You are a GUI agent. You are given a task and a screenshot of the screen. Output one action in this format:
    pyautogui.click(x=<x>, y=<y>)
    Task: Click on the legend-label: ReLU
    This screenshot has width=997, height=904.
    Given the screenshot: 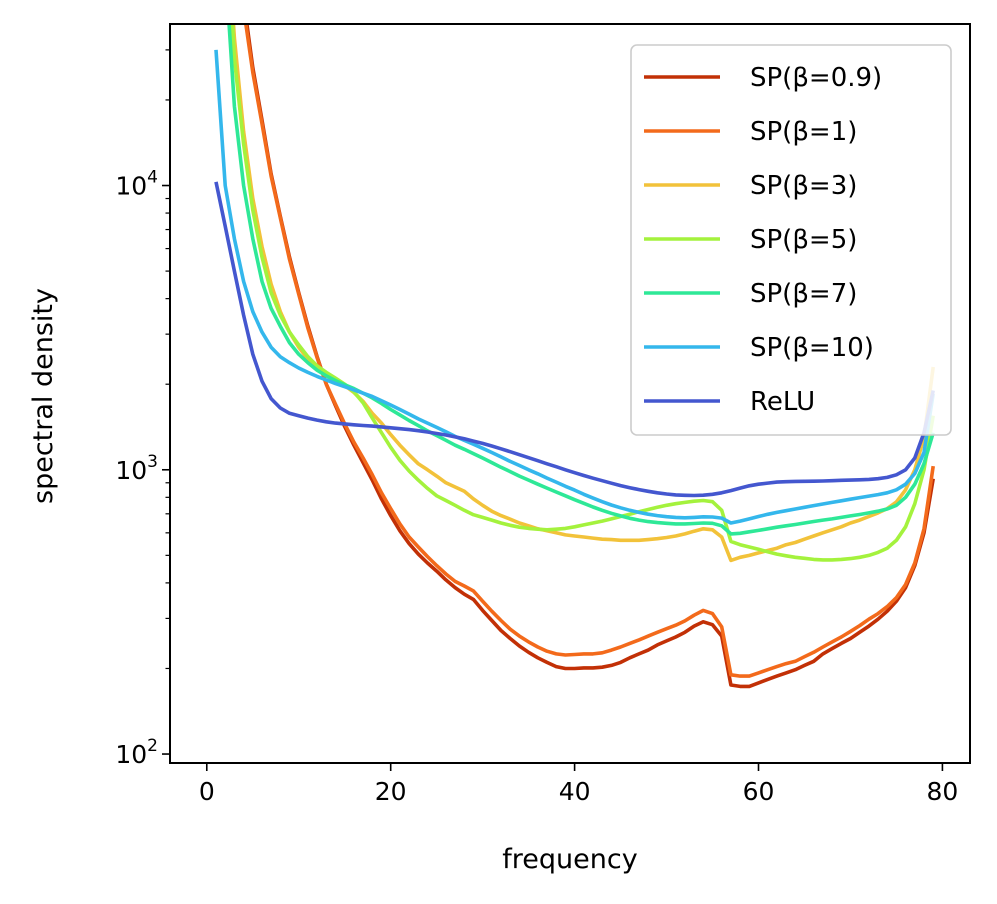 What is the action you would take?
    pyautogui.click(x=782, y=402)
    